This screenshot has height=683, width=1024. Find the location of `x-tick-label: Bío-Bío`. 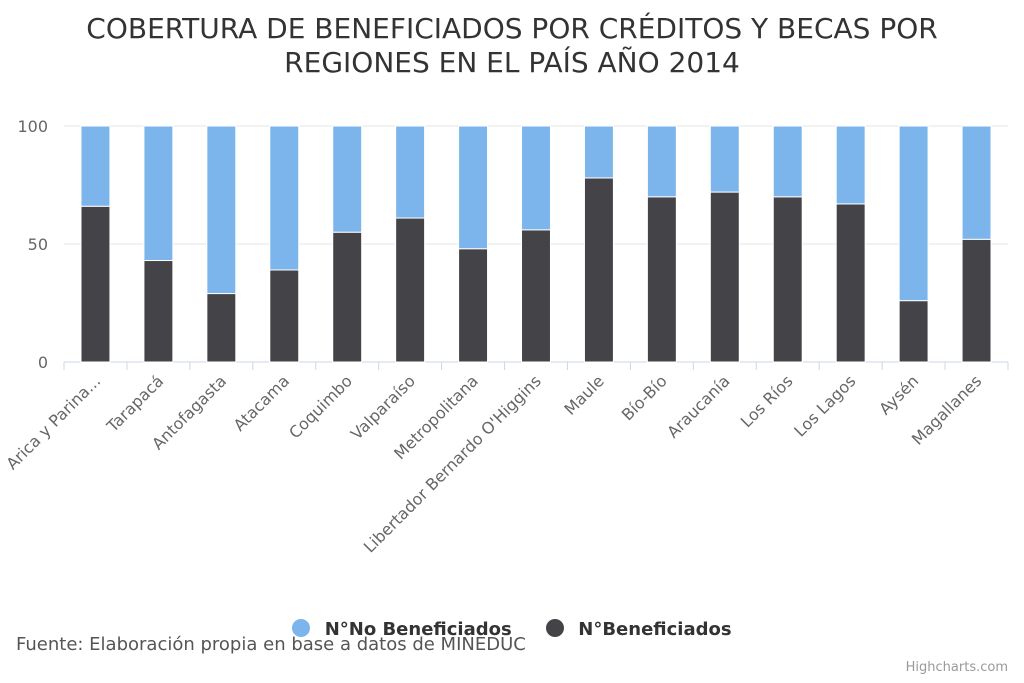

x-tick-label: Bío-Bío is located at coordinates (644, 397).